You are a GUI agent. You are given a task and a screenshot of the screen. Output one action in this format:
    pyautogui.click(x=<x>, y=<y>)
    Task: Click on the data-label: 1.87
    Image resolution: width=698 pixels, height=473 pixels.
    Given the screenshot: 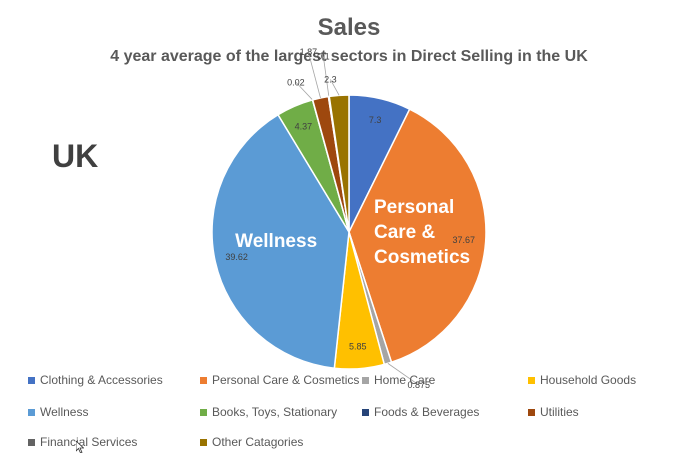 What is the action you would take?
    pyautogui.click(x=309, y=52)
    